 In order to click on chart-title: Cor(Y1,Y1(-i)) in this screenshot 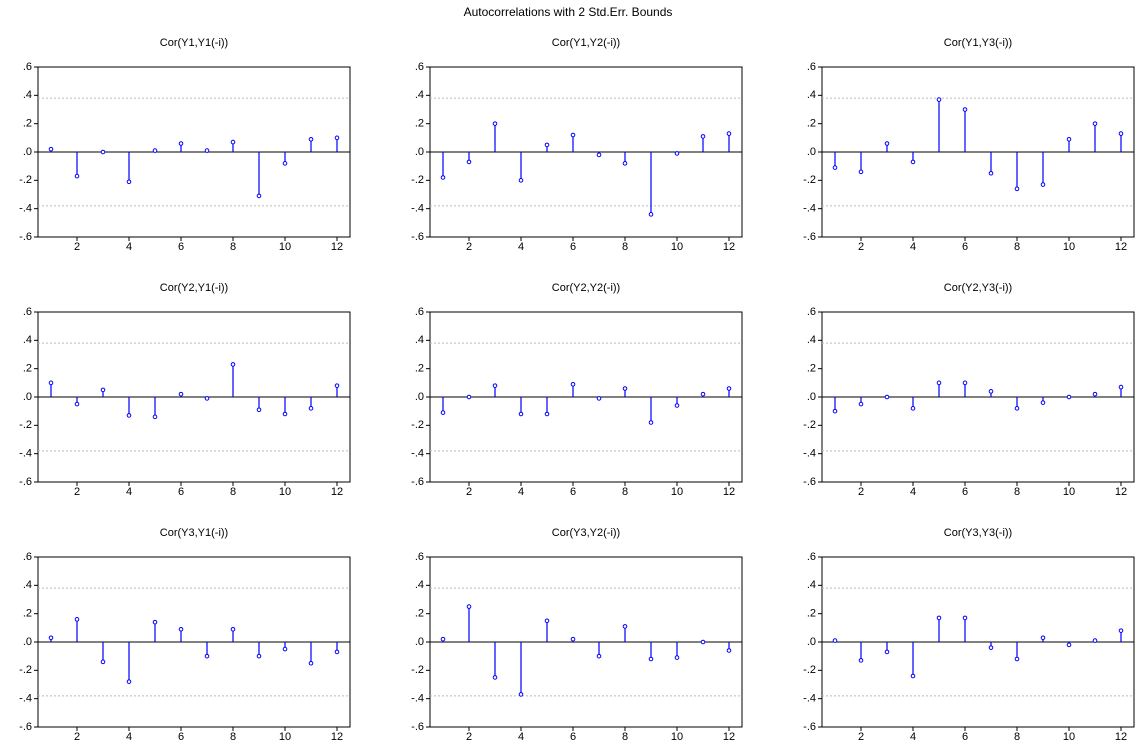, I will do `click(194, 43)`.